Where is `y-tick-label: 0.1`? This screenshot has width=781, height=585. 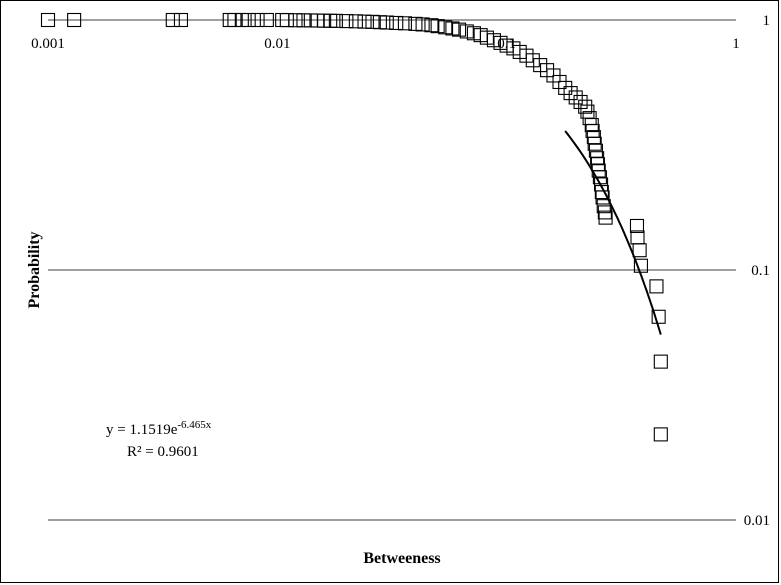
y-tick-label: 0.1 is located at coordinates (760, 271).